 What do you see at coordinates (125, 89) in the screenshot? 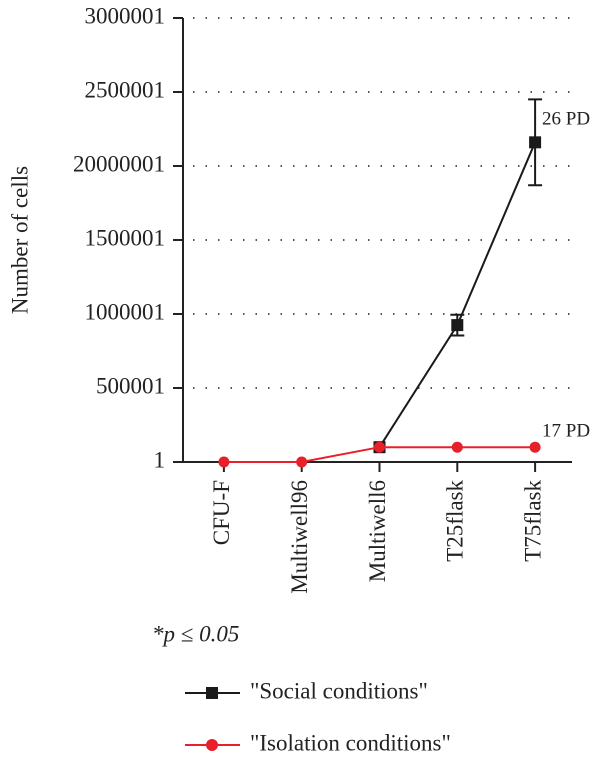
I see `y-tick-label: 2500001` at bounding box center [125, 89].